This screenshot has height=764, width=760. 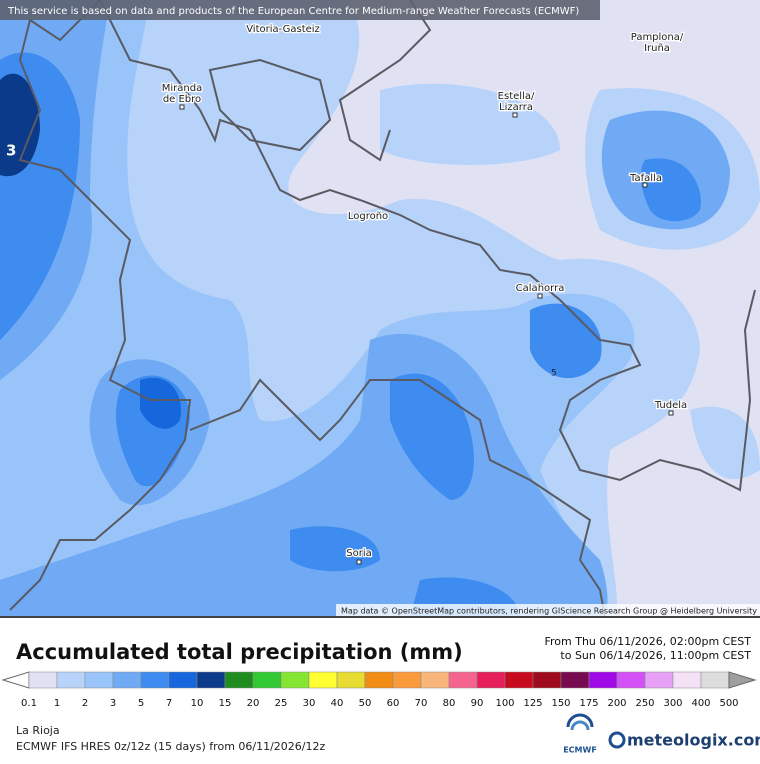 I want to click on brand: meteologix.com, so click(x=693, y=740).